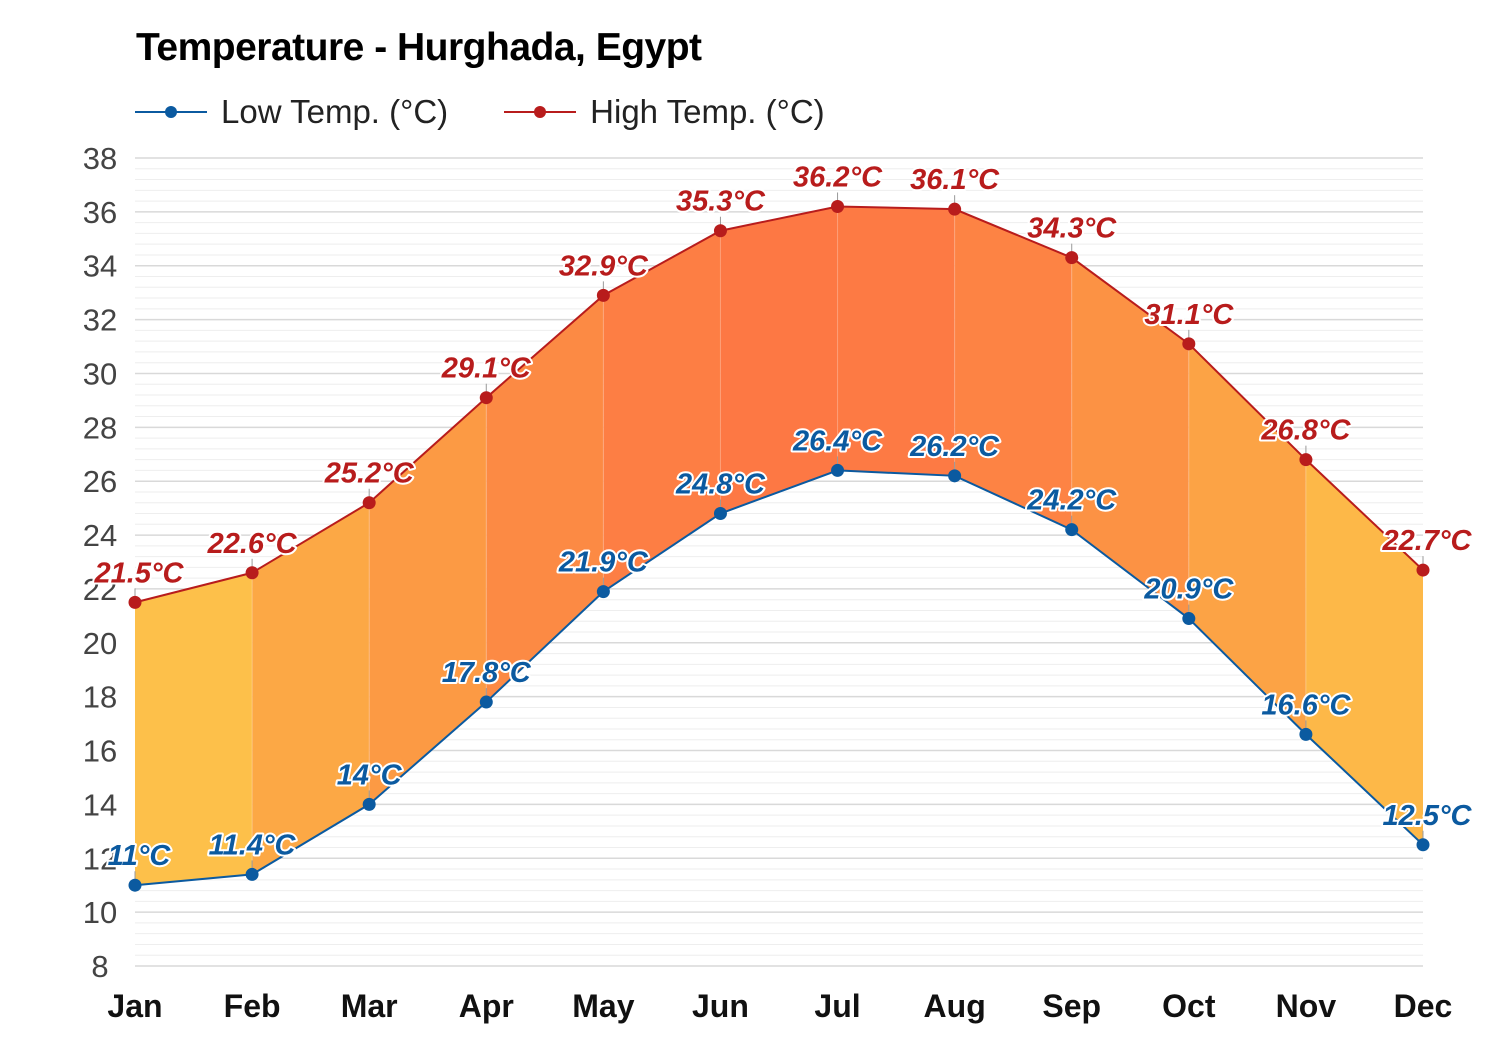 This screenshot has height=1050, width=1500. I want to click on high-data-label: 31.1°C, so click(1189, 315).